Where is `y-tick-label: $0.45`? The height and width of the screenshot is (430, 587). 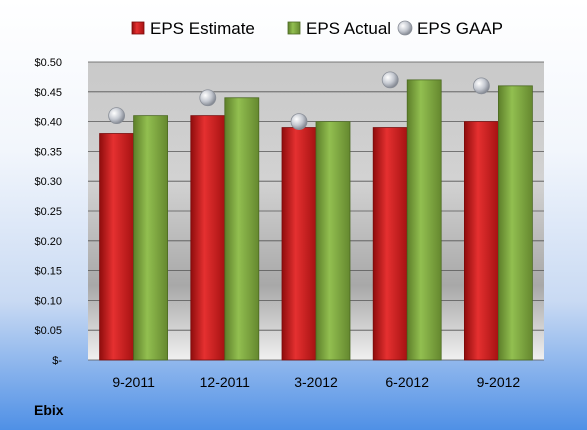 y-tick-label: $0.45 is located at coordinates (48, 93).